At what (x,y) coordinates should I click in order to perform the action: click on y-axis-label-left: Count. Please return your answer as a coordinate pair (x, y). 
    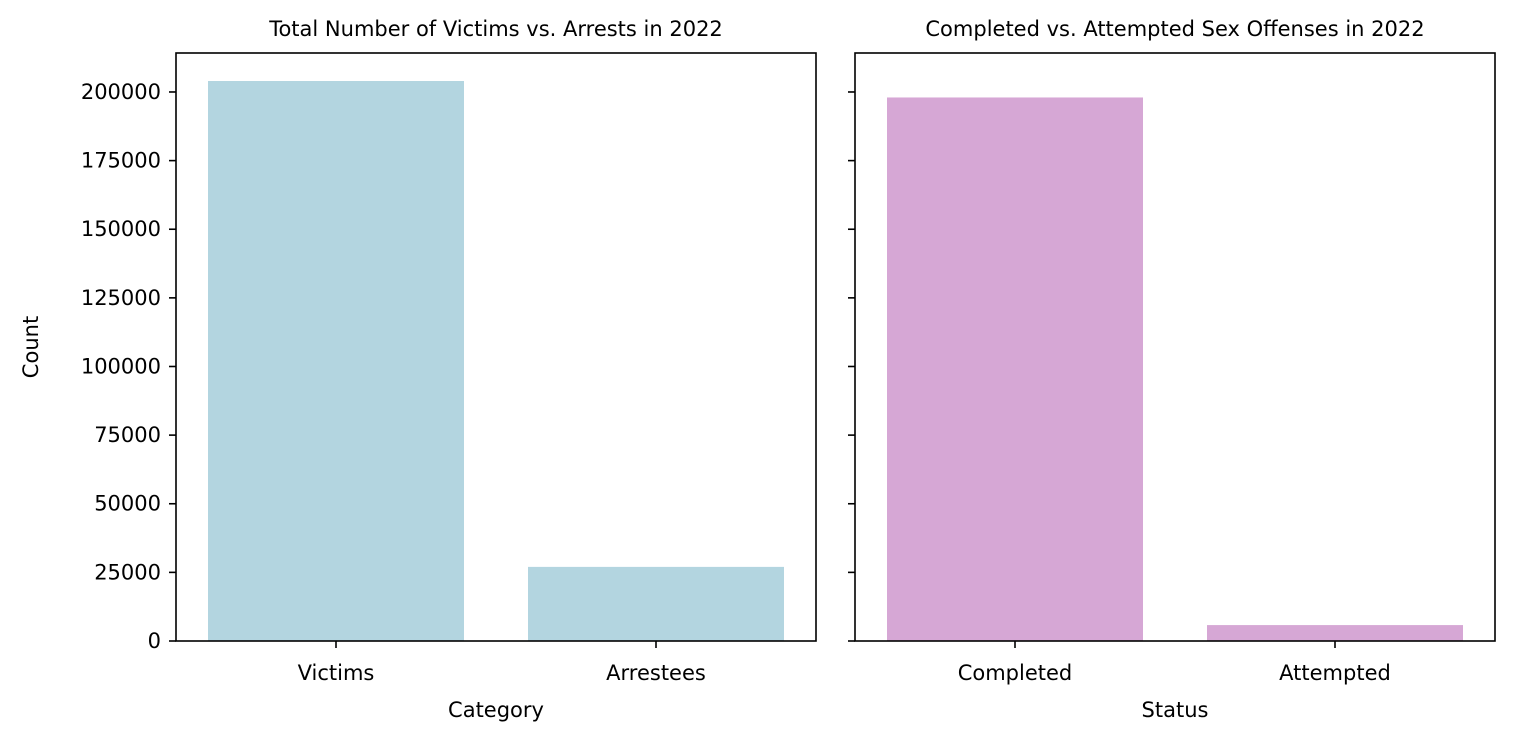
    Looking at the image, I should click on (31, 347).